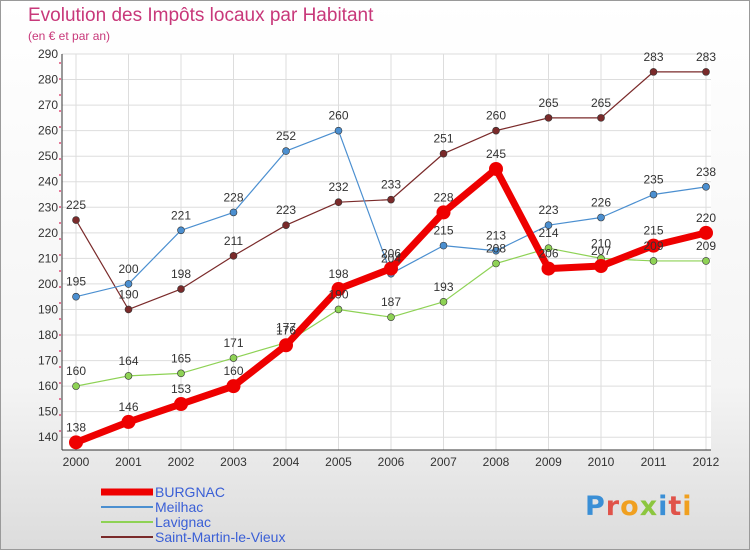 The height and width of the screenshot is (550, 750). I want to click on y-tick-label: 150, so click(48, 412).